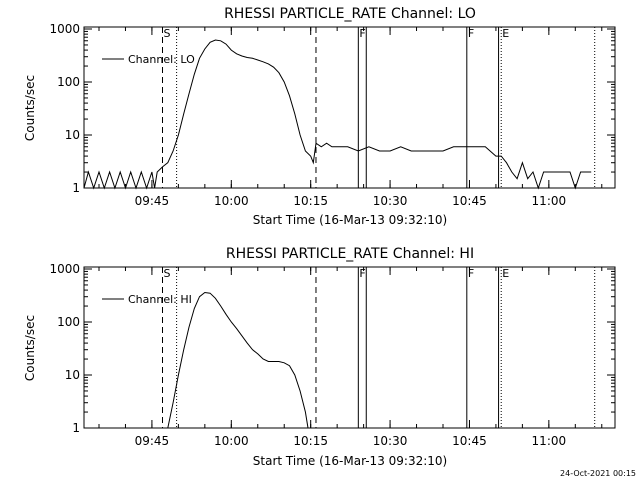  I want to click on legend-label: Channel: HI, so click(160, 299).